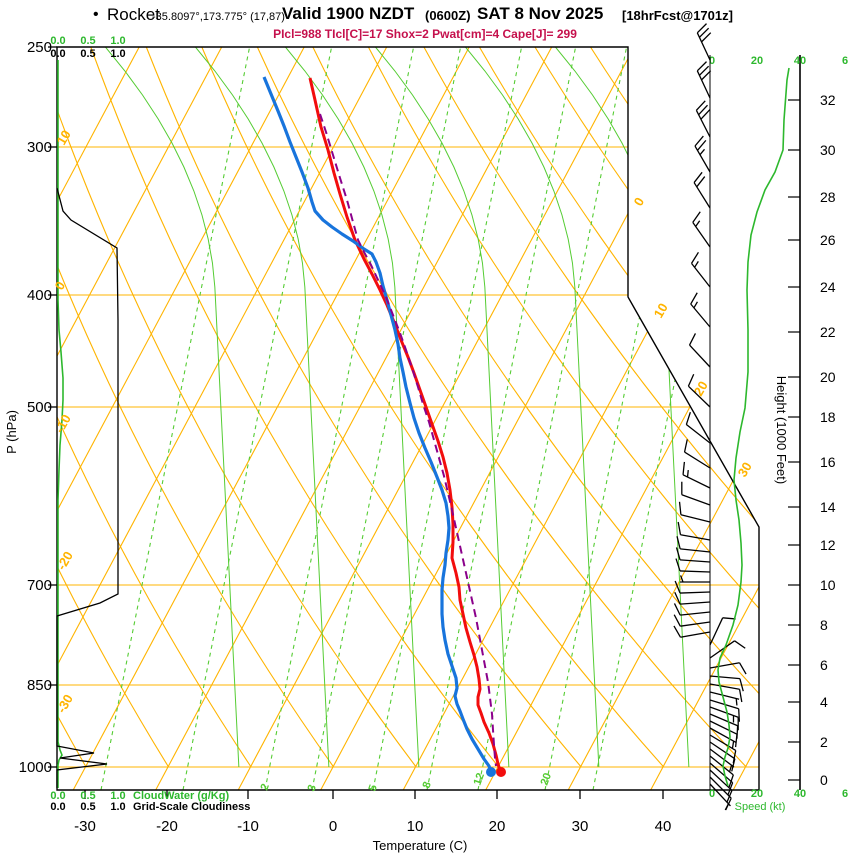  Describe the element at coordinates (57, 54) in the screenshot. I see `cloudiness-scale-value: 0.0` at that location.